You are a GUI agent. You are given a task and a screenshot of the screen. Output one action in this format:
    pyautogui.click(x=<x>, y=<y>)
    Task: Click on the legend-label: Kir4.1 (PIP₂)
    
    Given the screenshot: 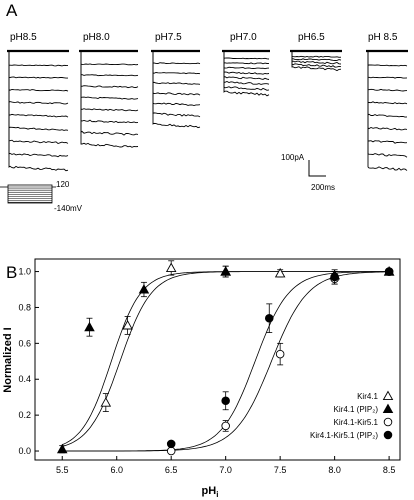 What is the action you would take?
    pyautogui.click(x=356, y=409)
    